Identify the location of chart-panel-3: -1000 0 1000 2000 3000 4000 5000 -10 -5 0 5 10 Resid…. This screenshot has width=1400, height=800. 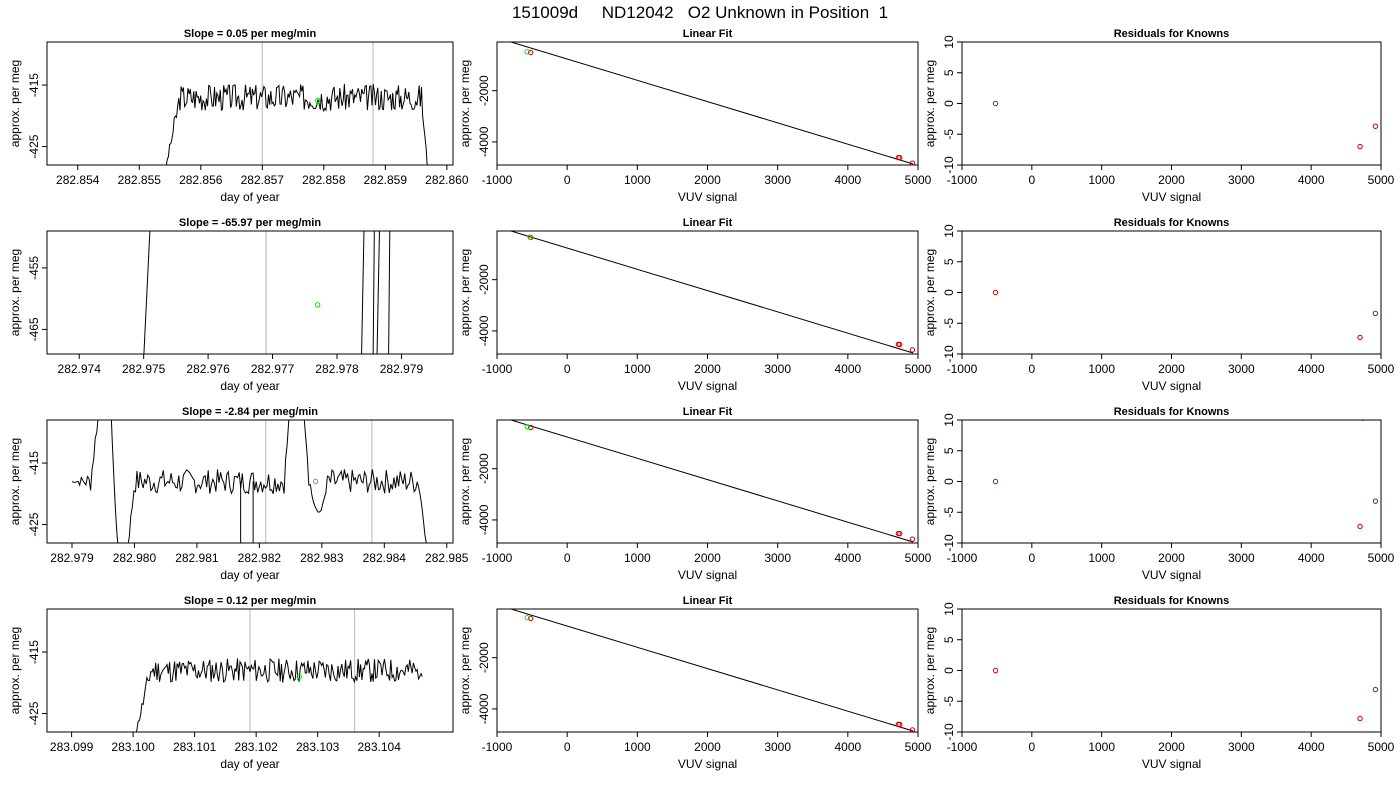
(1159, 116).